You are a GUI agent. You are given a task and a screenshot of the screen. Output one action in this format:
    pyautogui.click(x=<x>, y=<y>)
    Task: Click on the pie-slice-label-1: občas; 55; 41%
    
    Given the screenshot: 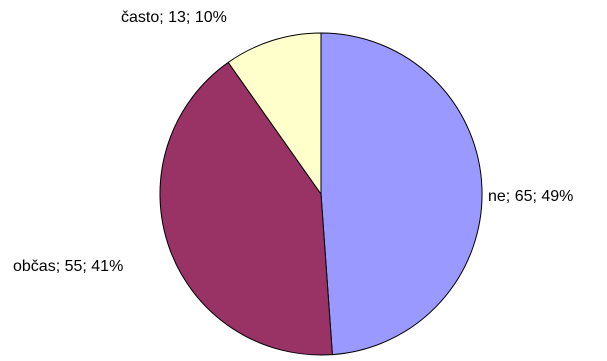 What is the action you would take?
    pyautogui.click(x=68, y=266)
    